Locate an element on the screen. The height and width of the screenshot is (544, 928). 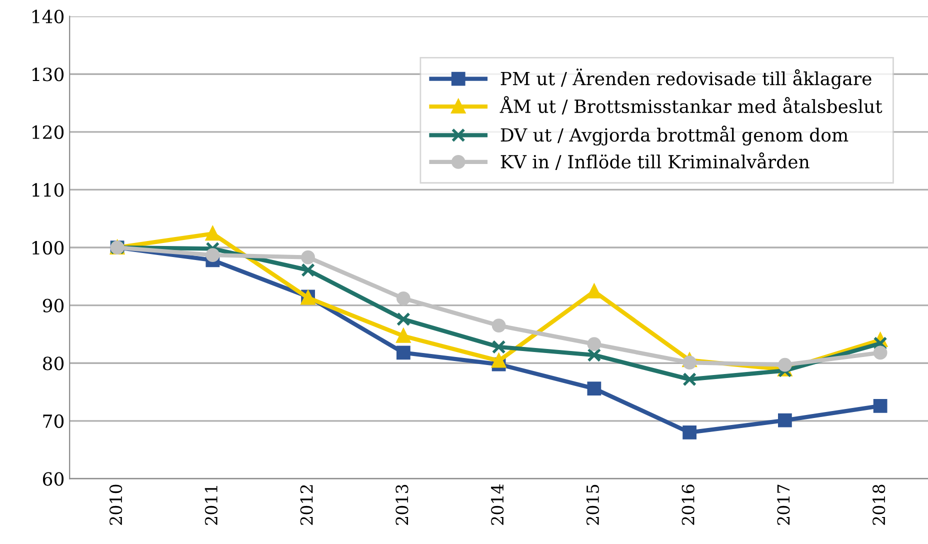
x-tick-label: 2012 is located at coordinates (306, 505).